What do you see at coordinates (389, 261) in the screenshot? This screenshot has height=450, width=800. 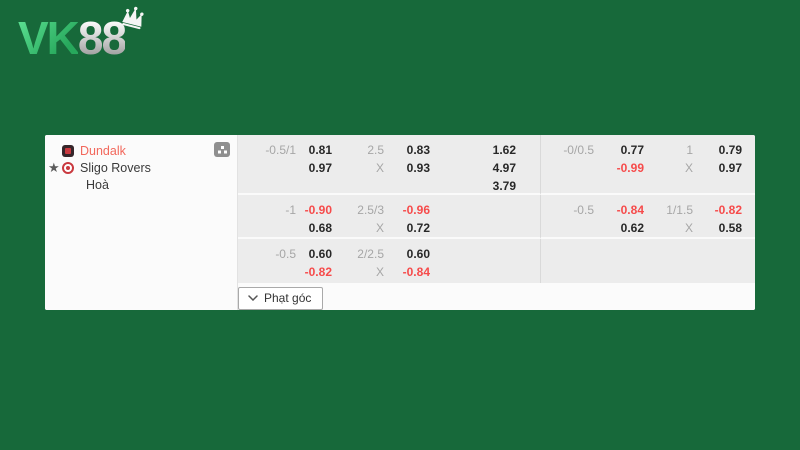 I see `odds-row-ft-3: -0.5 0.60 -0.82 2/2.5 X 0.60 -0.84` at bounding box center [389, 261].